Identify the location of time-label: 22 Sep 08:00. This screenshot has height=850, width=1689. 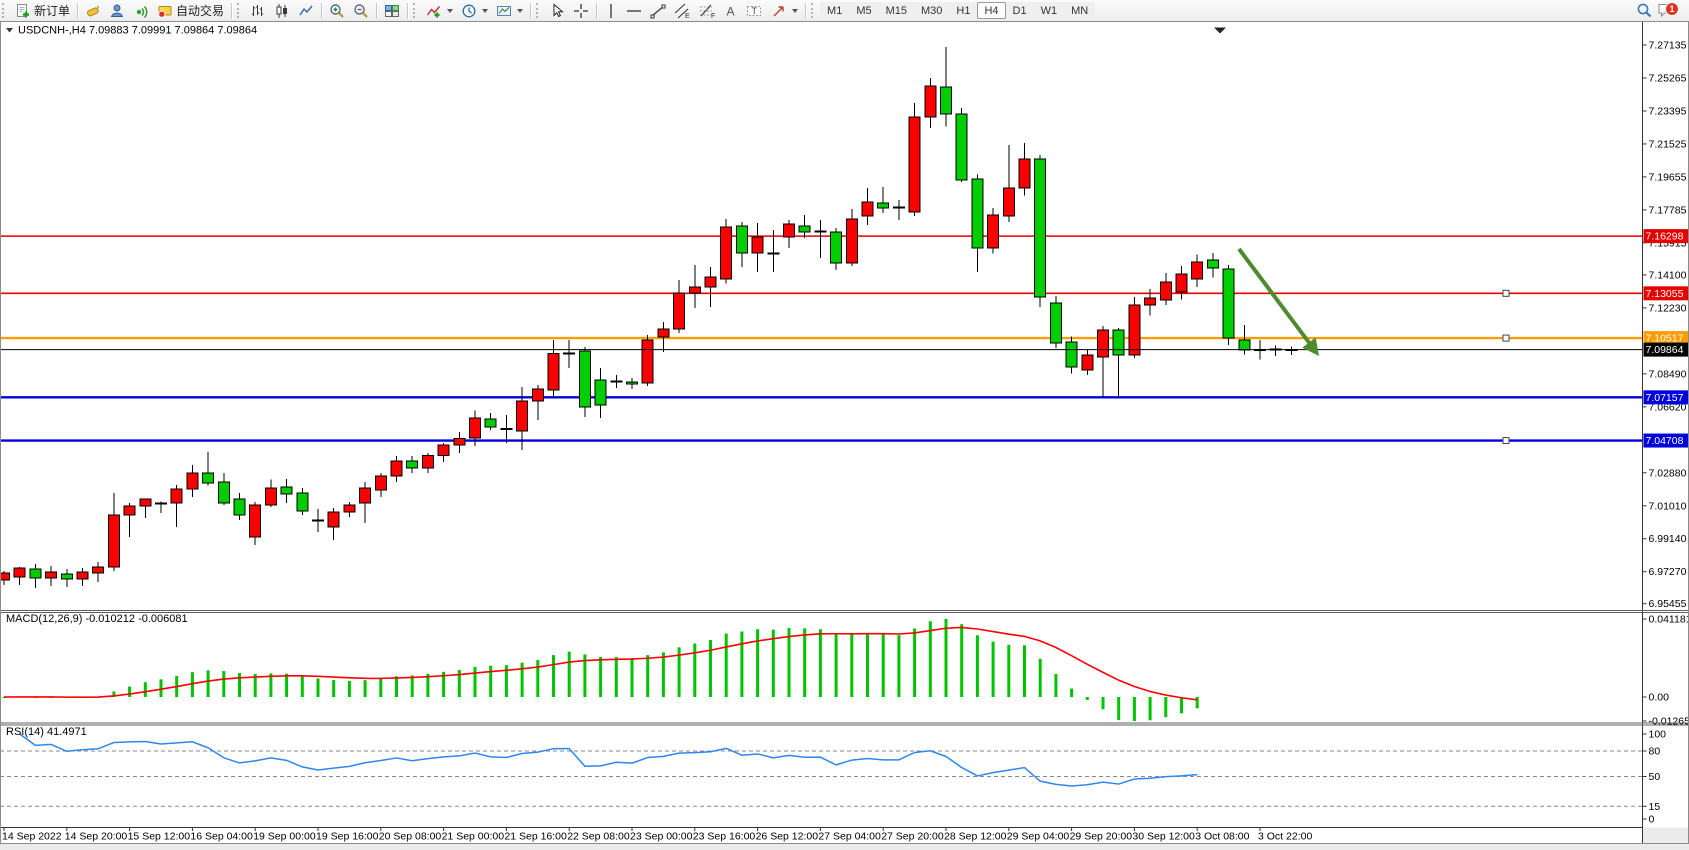
(598, 837).